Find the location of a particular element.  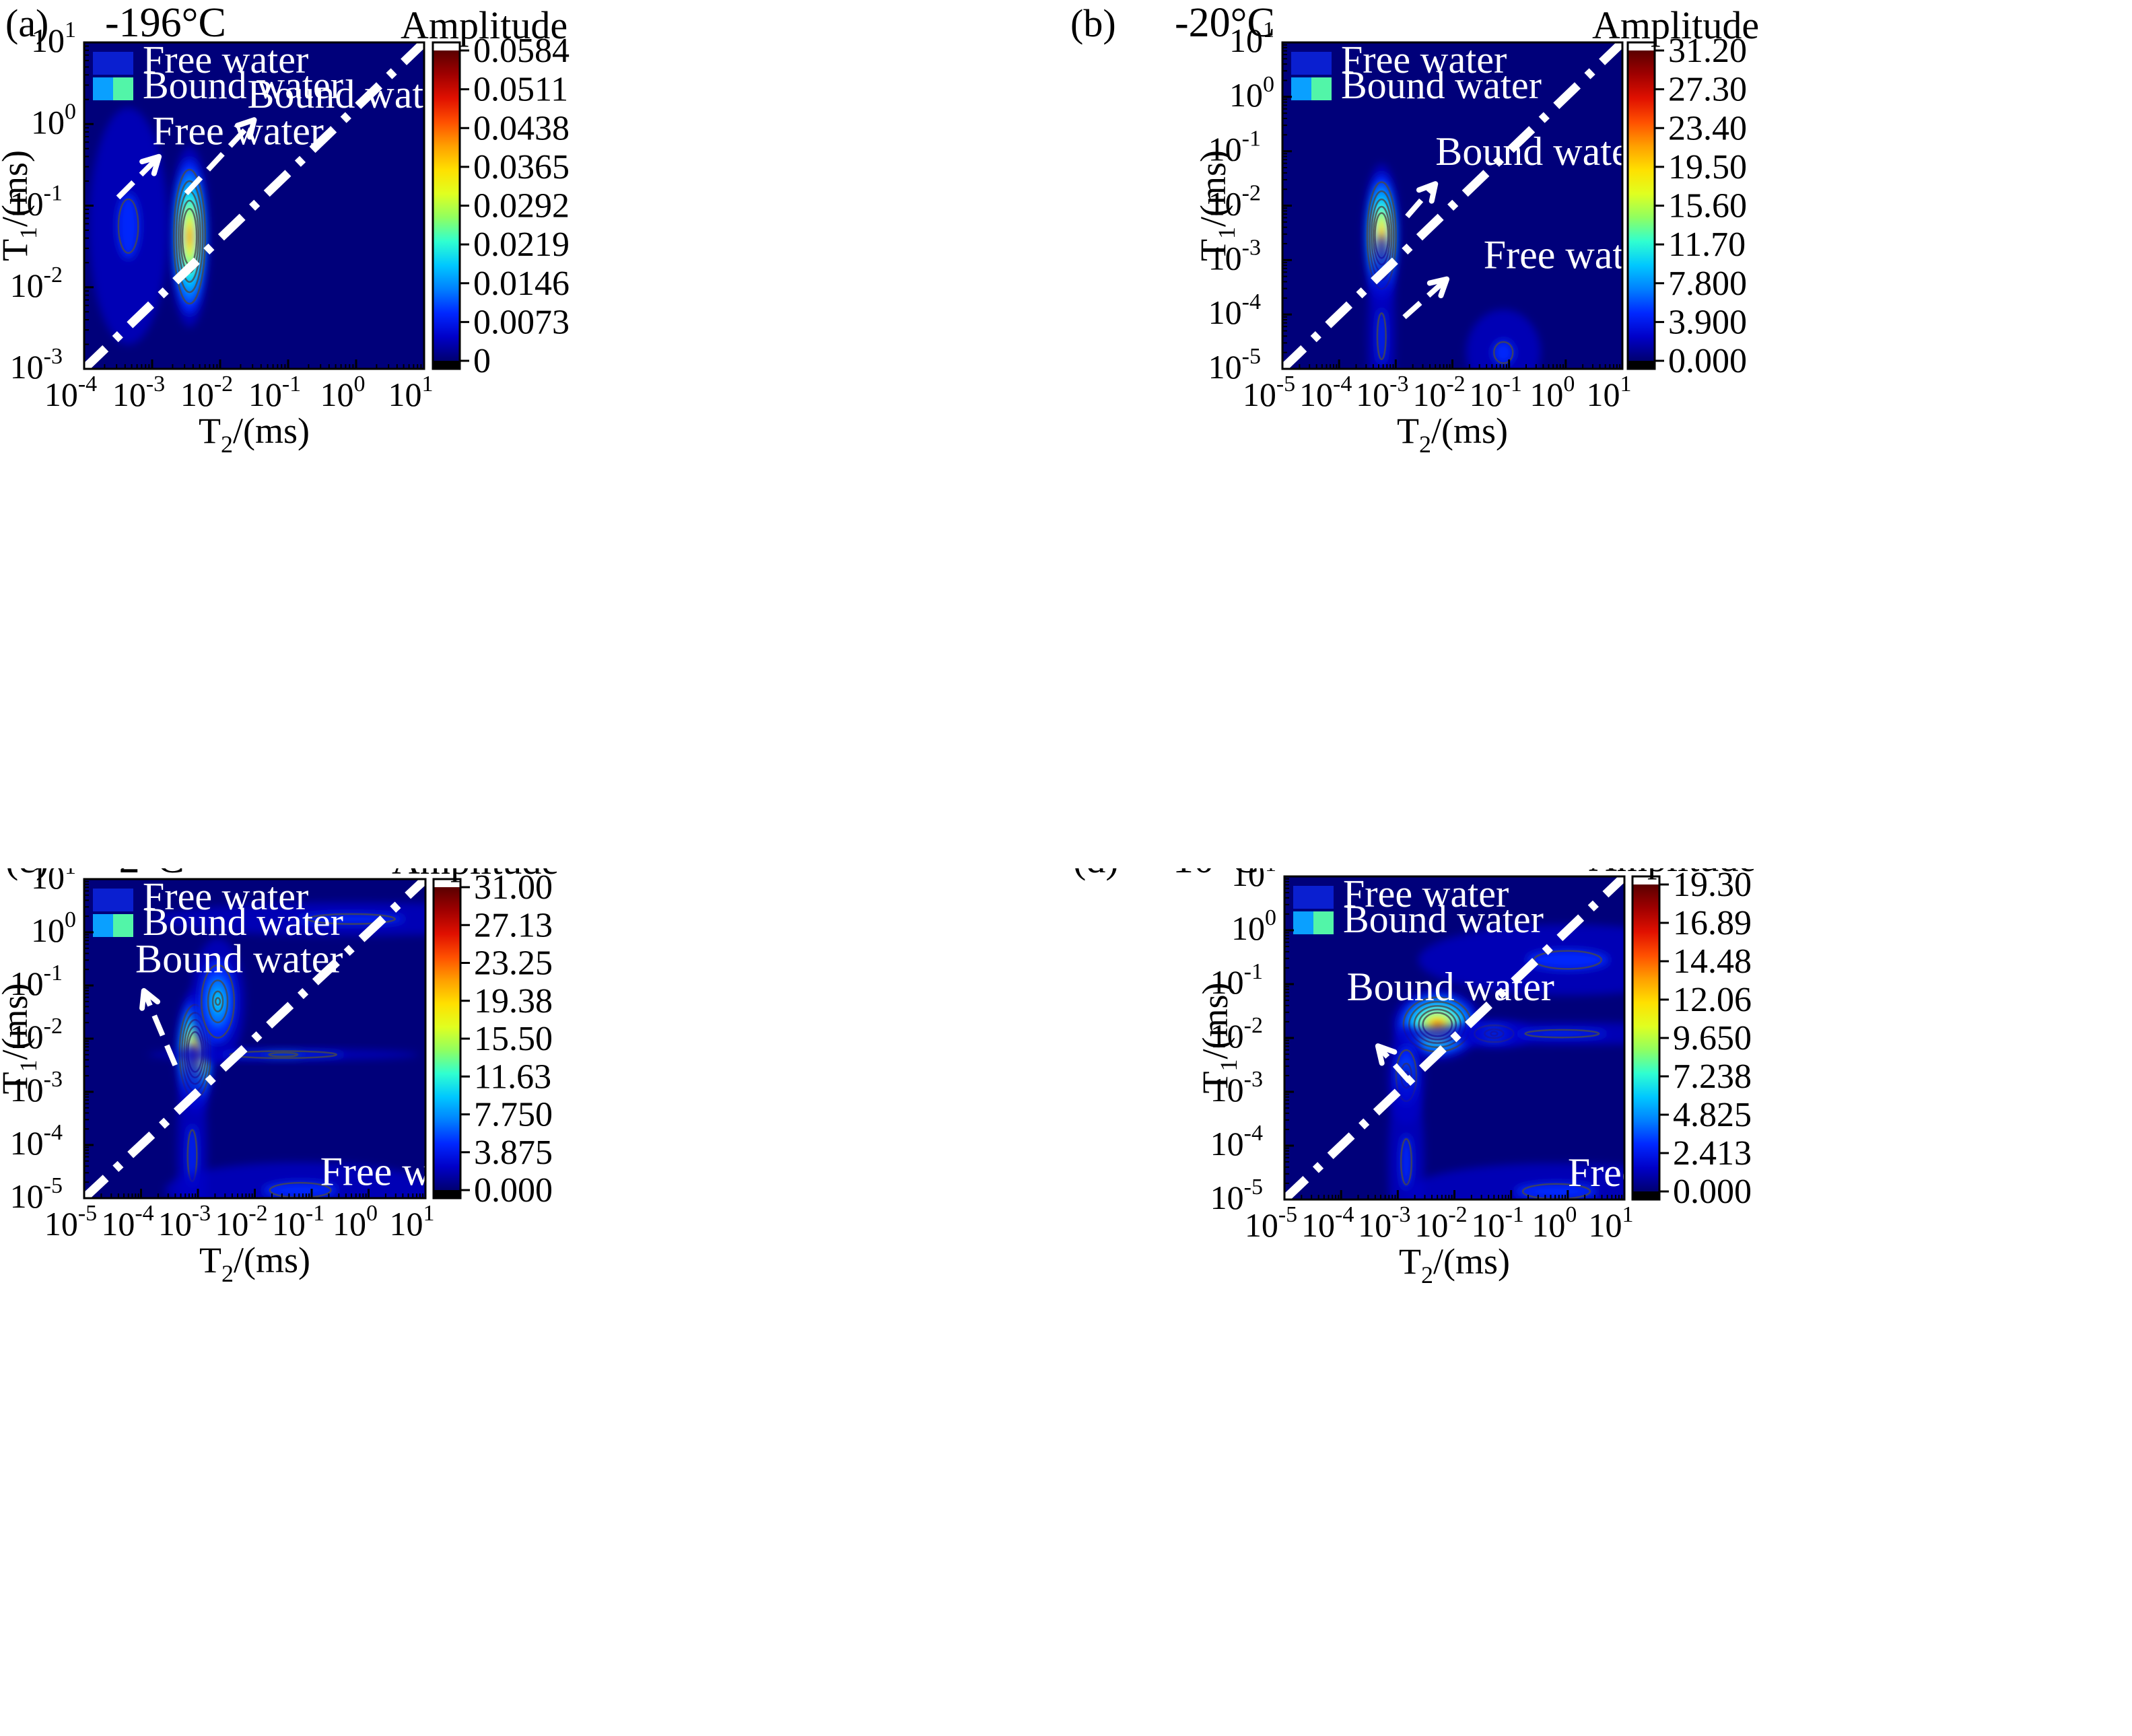

x-axis-label: T2/(ms) is located at coordinates (1454, 1264).